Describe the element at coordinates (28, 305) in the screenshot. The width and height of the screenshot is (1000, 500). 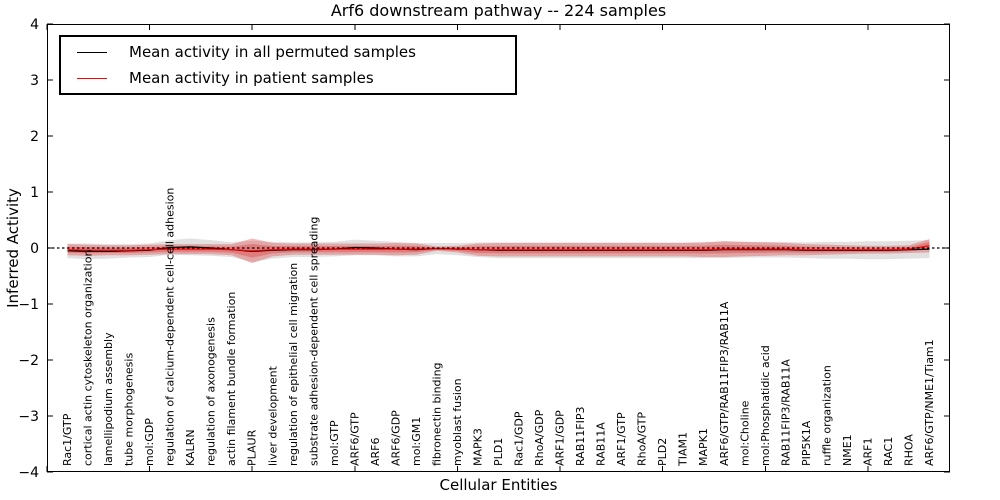
I see `y-tick-label: −1` at that location.